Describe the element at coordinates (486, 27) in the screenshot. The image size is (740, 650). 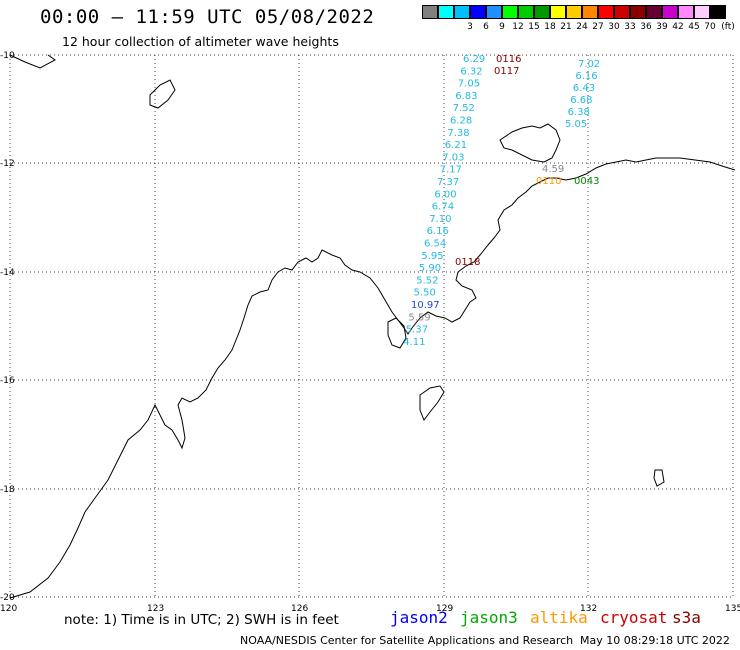
I see `legend-label: 6` at that location.